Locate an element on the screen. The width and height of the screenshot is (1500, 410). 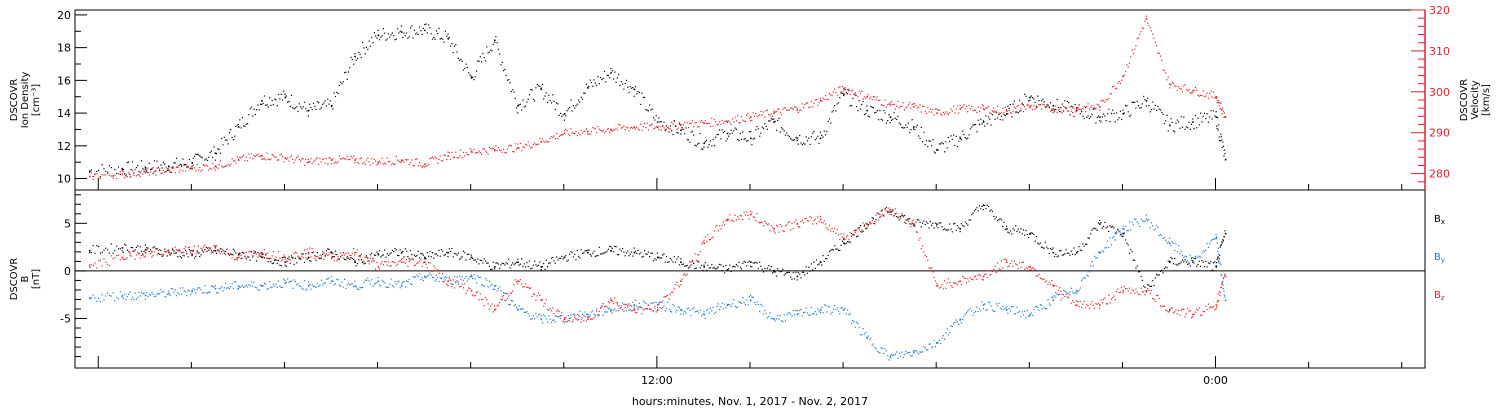
y-tick-label: 20 is located at coordinates (64, 15).